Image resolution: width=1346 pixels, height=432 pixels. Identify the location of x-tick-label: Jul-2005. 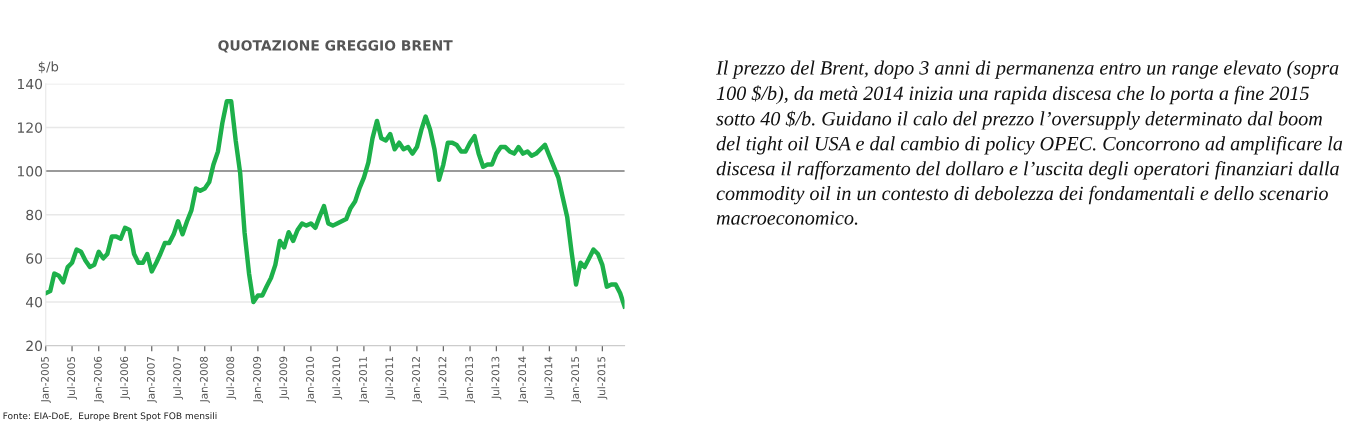
(72, 378).